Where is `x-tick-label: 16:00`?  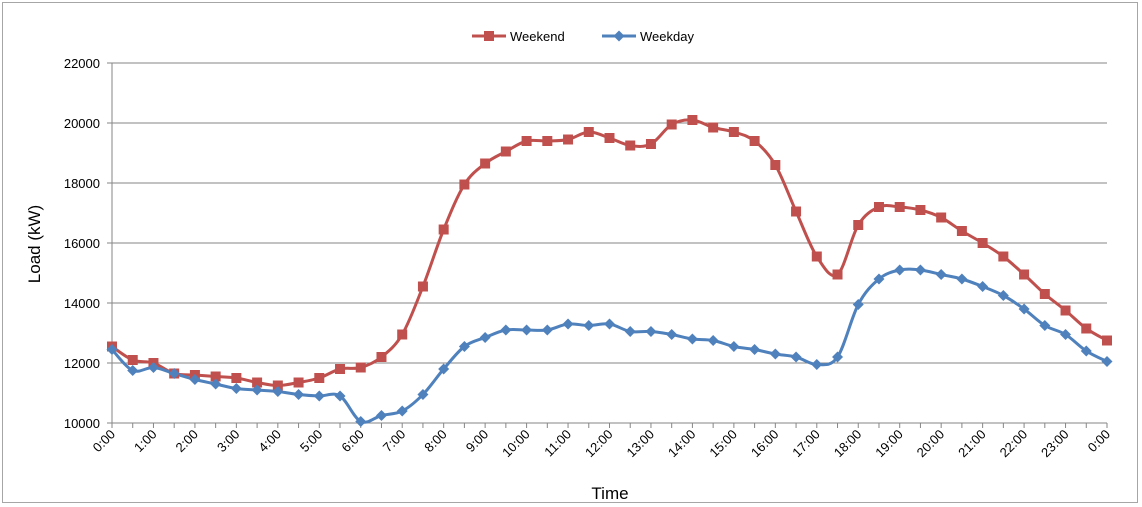
x-tick-label: 16:00 is located at coordinates (765, 444).